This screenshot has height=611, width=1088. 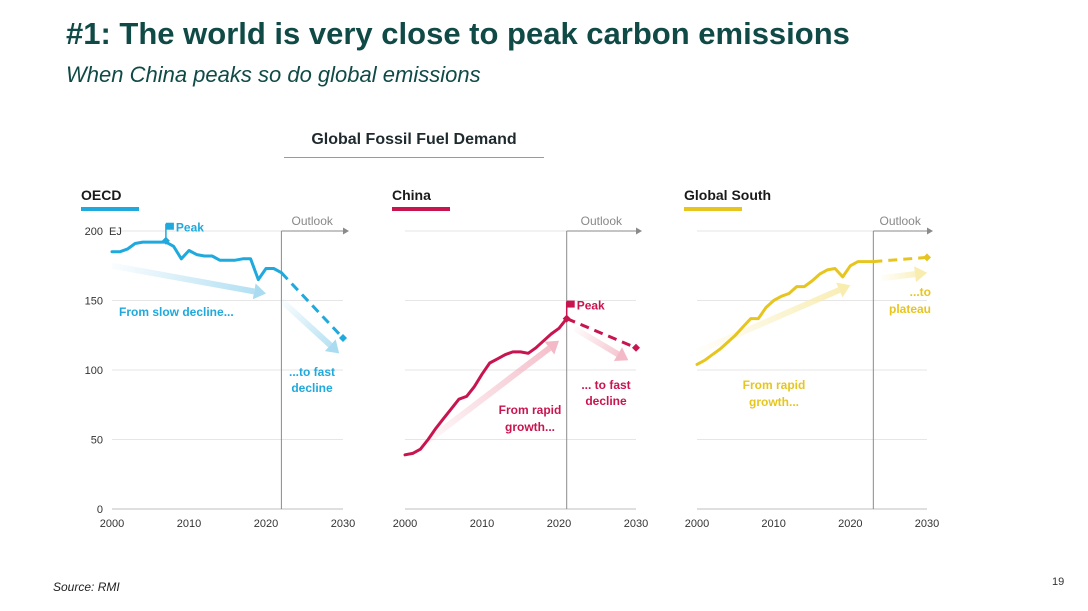 I want to click on global-south-historical-line, so click(x=785, y=313).